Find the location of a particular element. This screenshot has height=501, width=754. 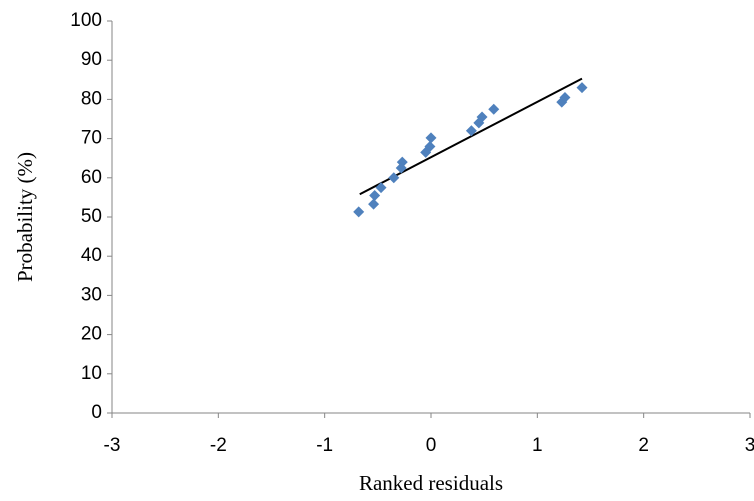

y-tick-label: 20 is located at coordinates (91, 334).